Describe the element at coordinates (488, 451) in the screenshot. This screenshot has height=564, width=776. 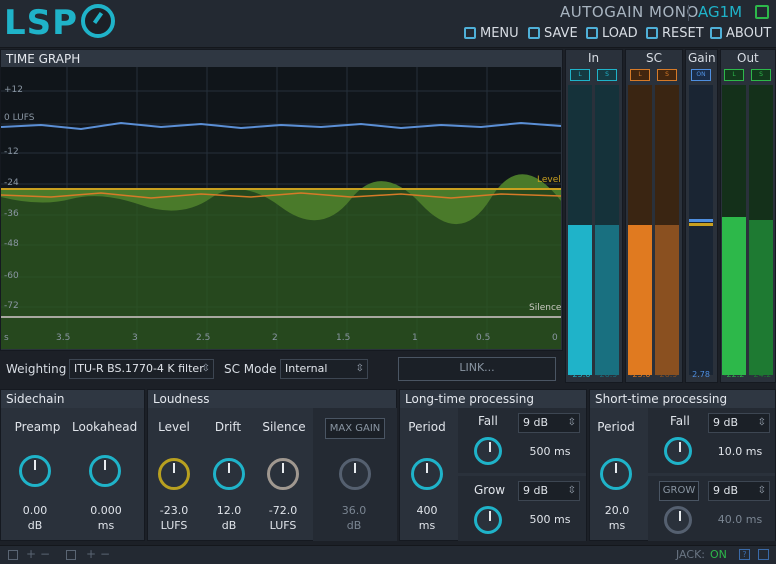
I see `long-fall-knob` at that location.